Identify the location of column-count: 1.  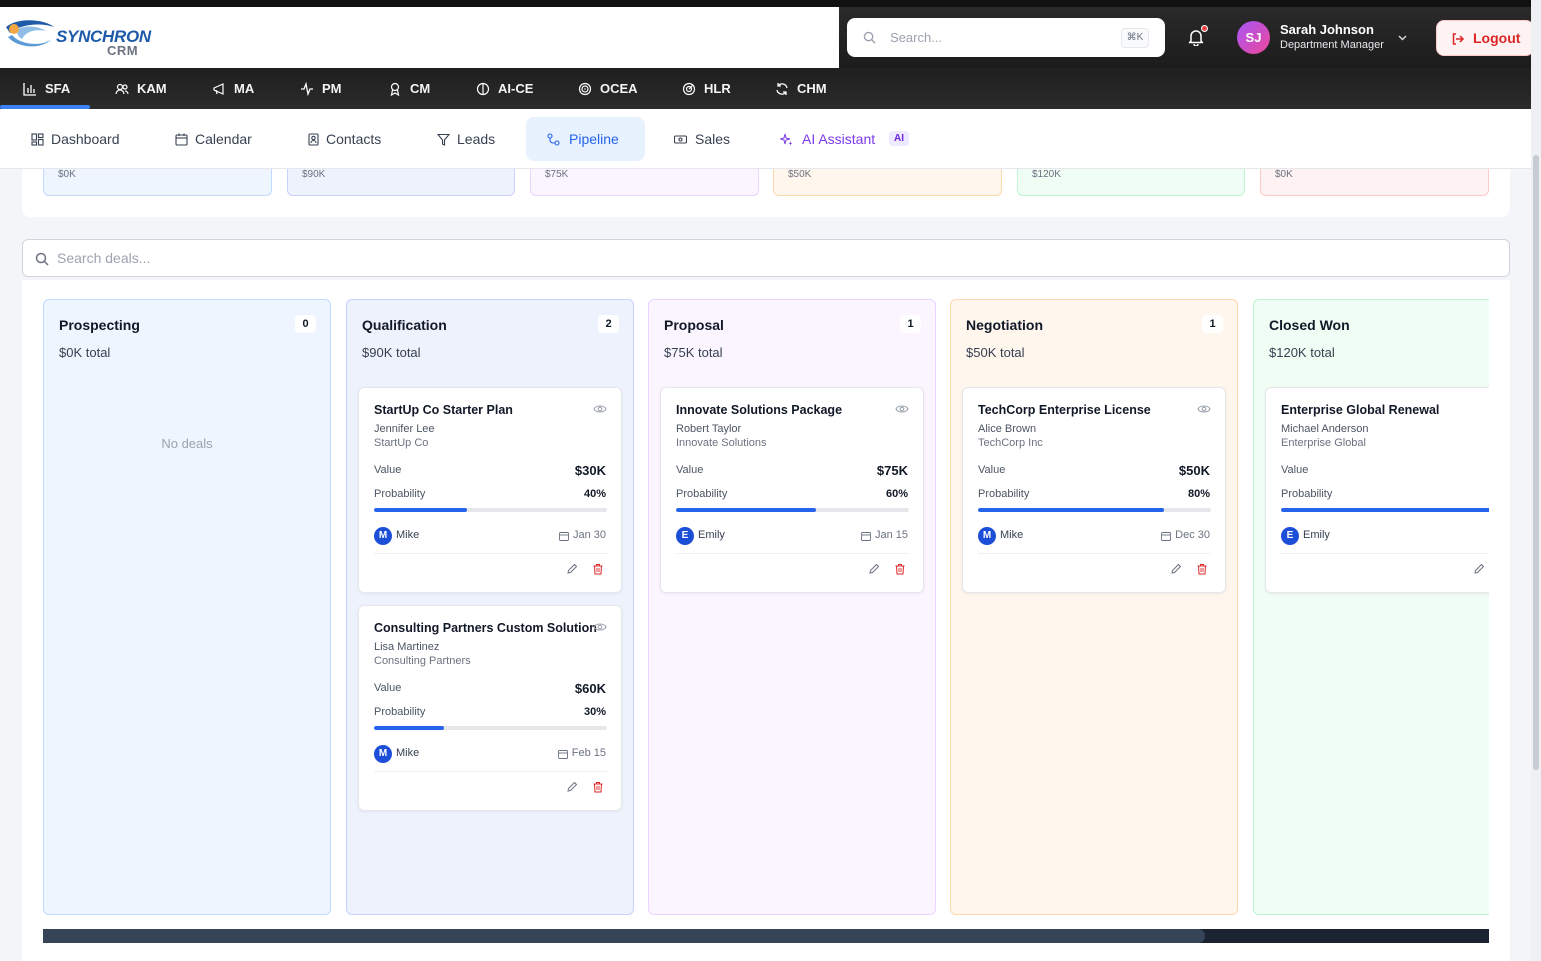
(1212, 324).